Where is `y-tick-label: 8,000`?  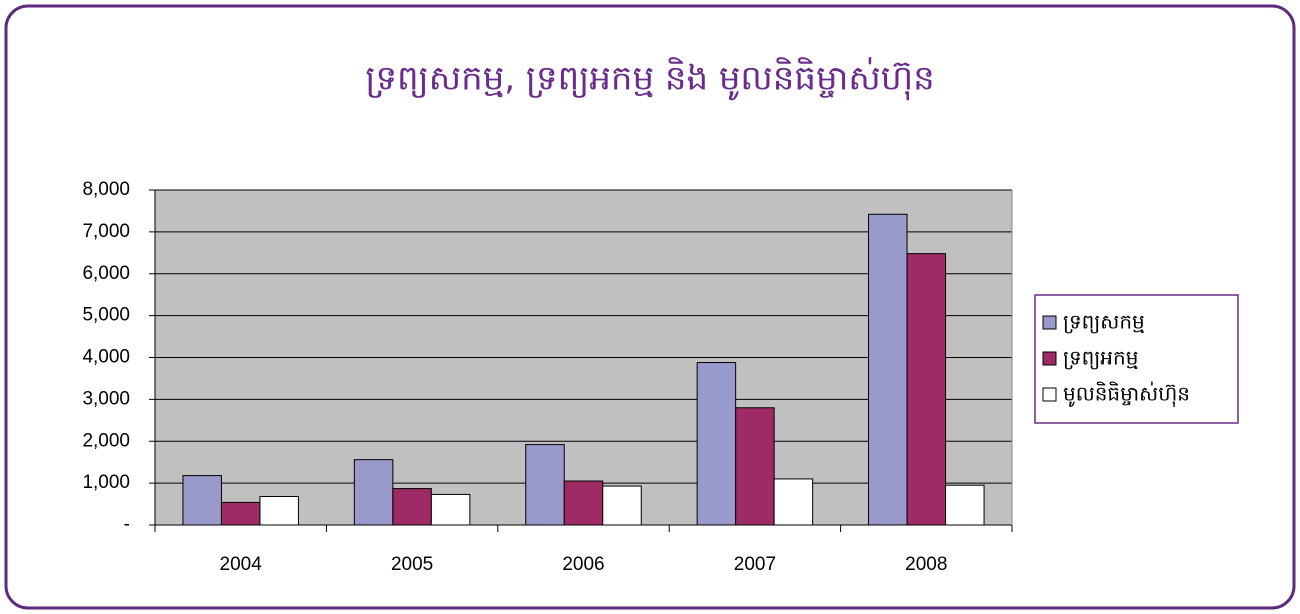
y-tick-label: 8,000 is located at coordinates (106, 189).